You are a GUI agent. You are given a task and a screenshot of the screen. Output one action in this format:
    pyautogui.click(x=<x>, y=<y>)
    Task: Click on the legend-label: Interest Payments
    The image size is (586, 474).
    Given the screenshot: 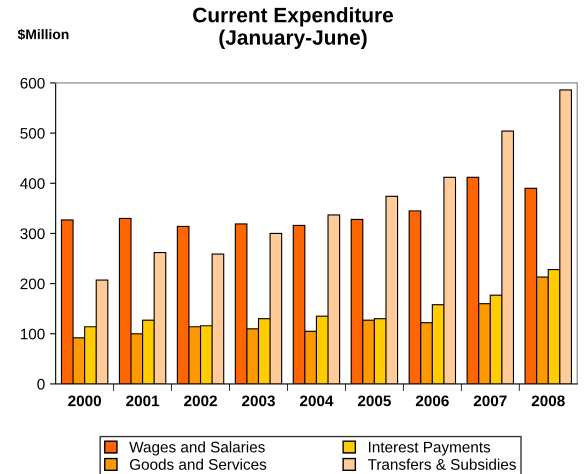 What is the action you would take?
    pyautogui.click(x=429, y=449)
    